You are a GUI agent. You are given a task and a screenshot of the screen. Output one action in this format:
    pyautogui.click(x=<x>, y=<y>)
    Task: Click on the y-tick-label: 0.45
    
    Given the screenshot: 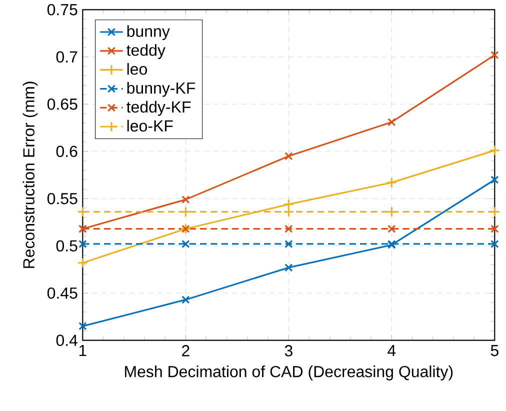 What is the action you would take?
    pyautogui.click(x=62, y=293)
    